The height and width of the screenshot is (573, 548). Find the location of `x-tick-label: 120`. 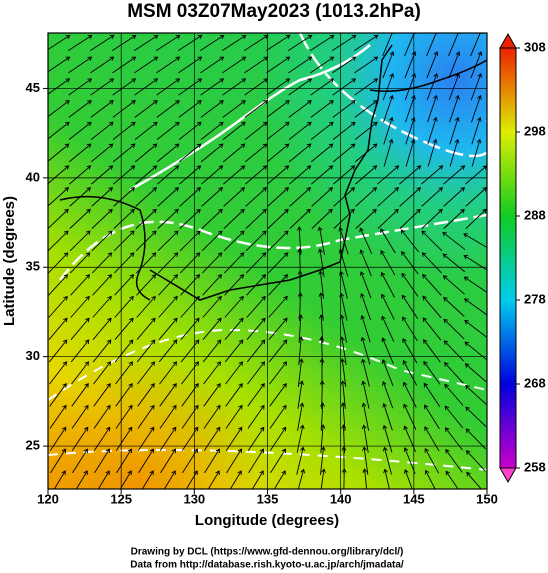

x-tick-label: 120 is located at coordinates (48, 498).